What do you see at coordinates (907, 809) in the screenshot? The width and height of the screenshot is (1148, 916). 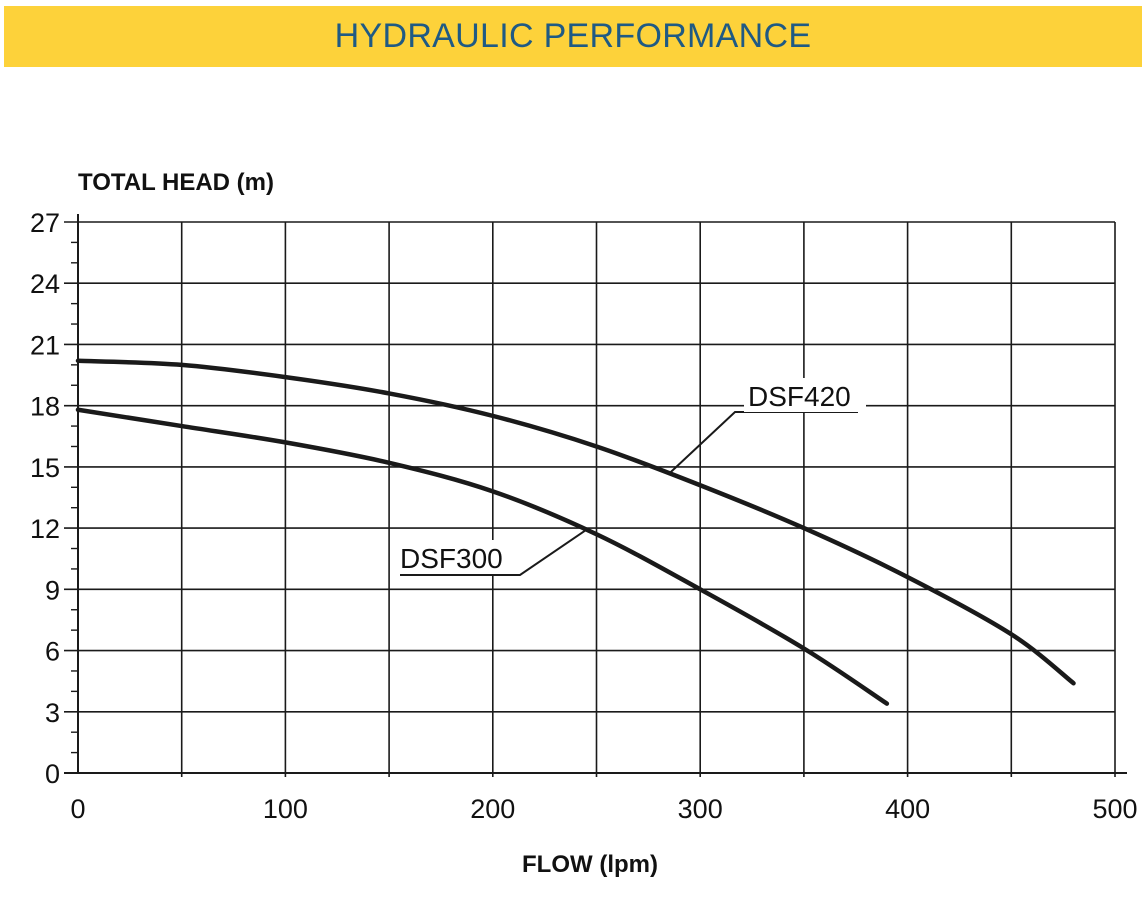 I see `x-tick-label: 400` at bounding box center [907, 809].